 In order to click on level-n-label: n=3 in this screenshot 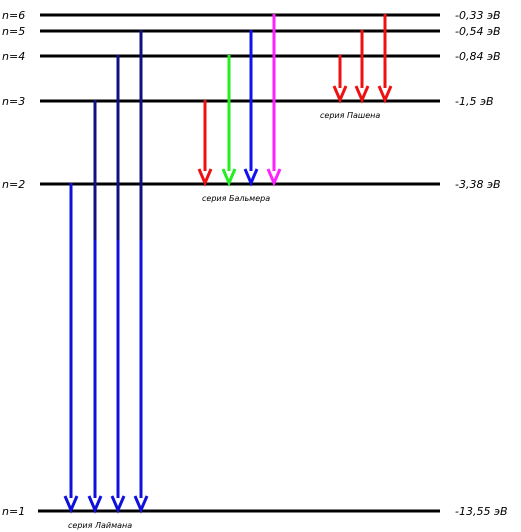, I will do `click(13, 101)`.